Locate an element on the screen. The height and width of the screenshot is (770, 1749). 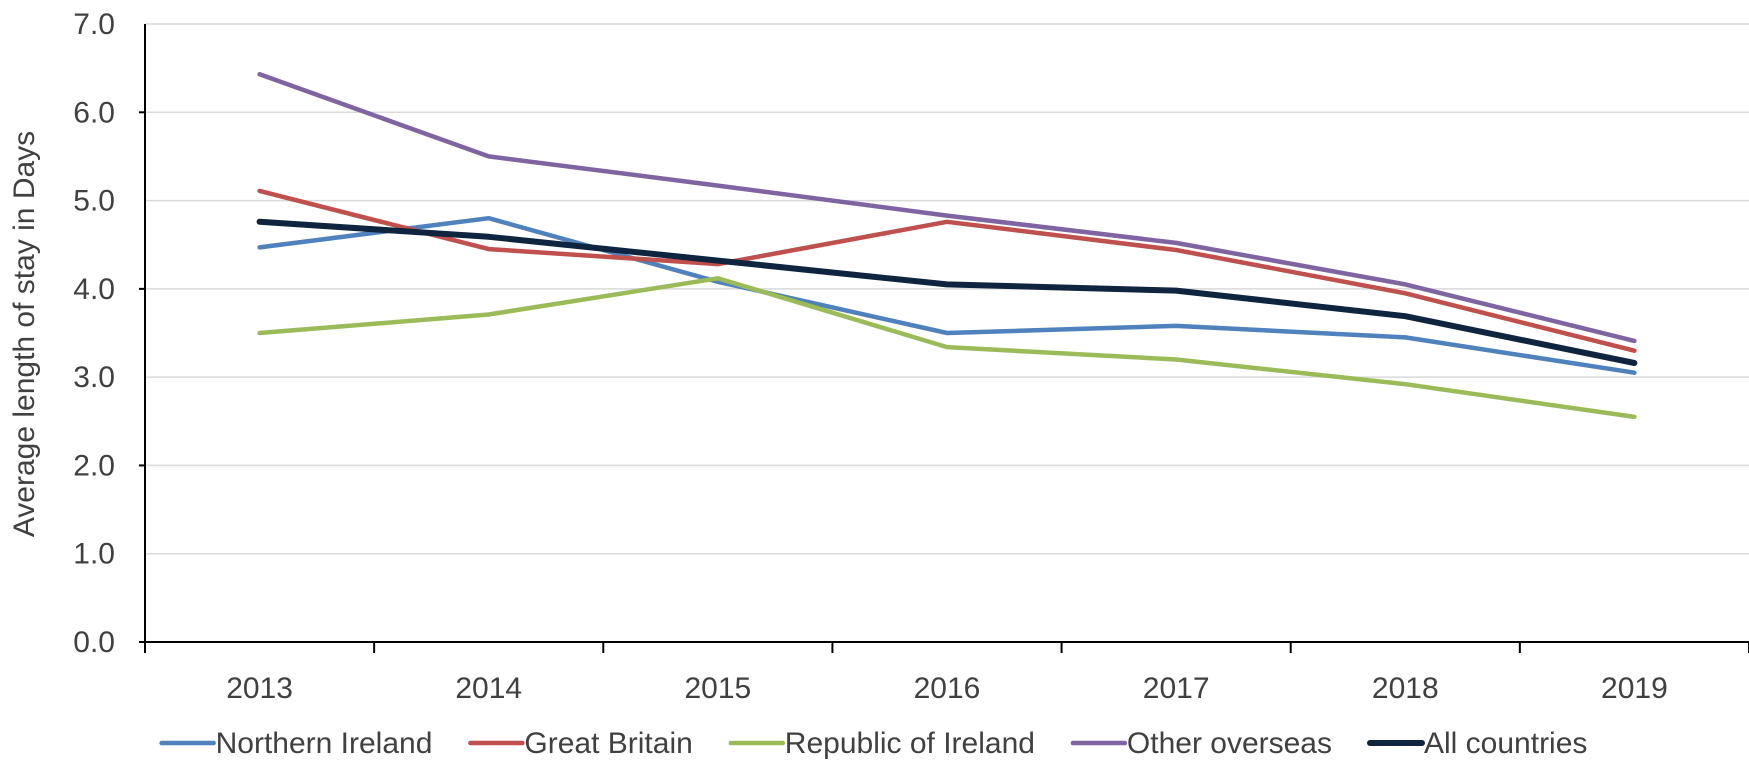
y-tick-label: 5.0 is located at coordinates (94, 201).